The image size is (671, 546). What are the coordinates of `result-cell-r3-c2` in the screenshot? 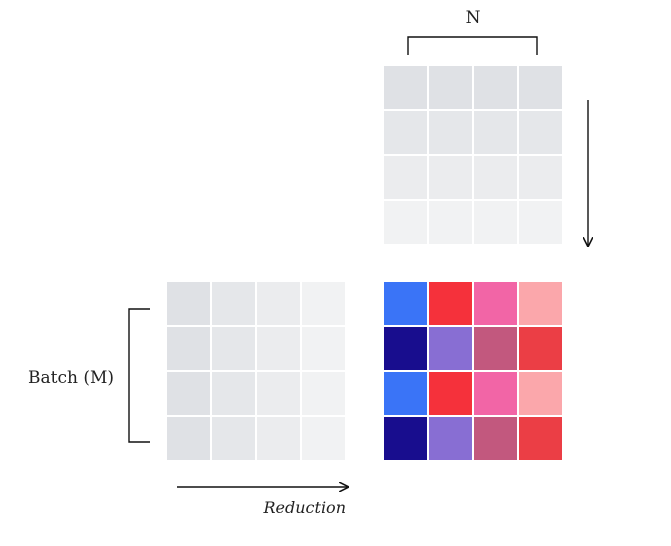 It's located at (495, 438).